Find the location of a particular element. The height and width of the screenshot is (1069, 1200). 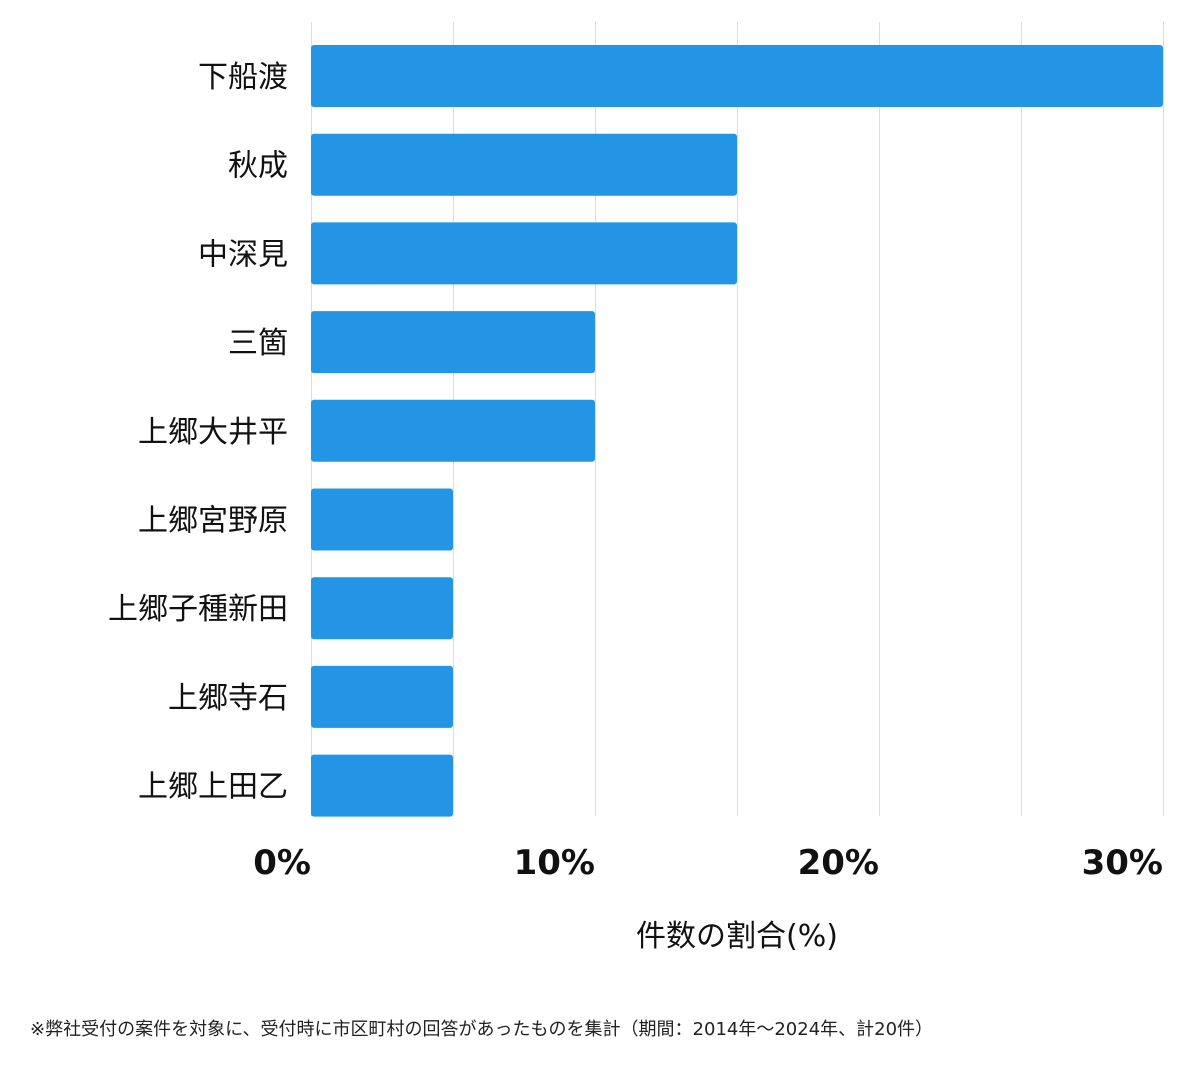

category-label: 上郷宮野原 is located at coordinates (213, 521).